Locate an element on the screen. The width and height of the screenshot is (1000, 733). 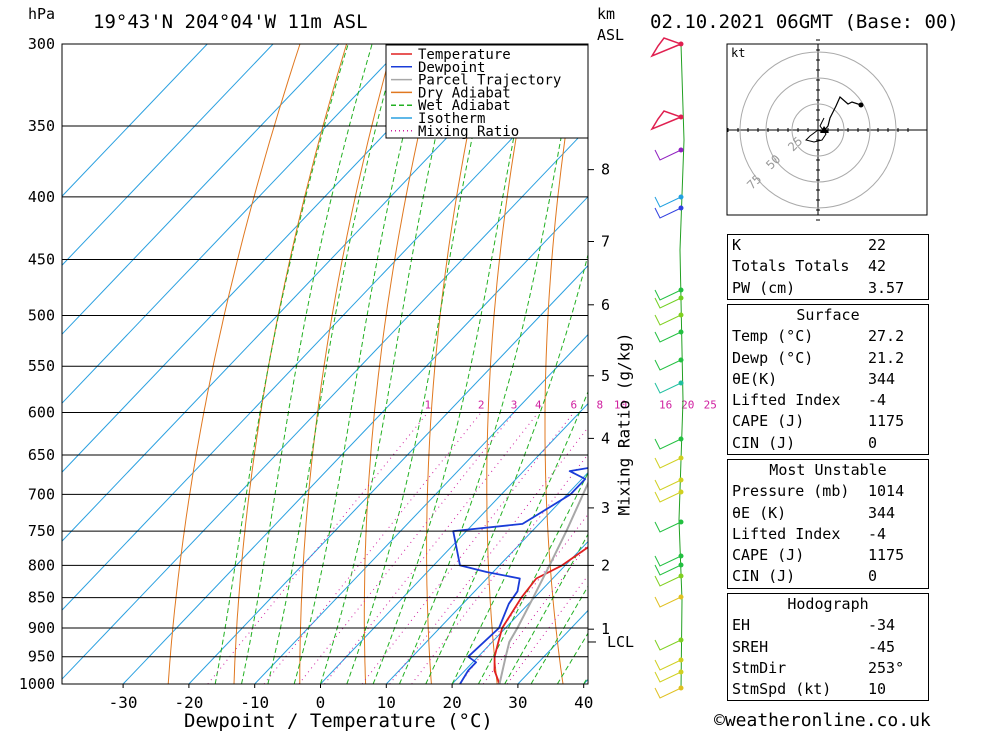
hodo-end-dot is located at coordinates (861, 105).